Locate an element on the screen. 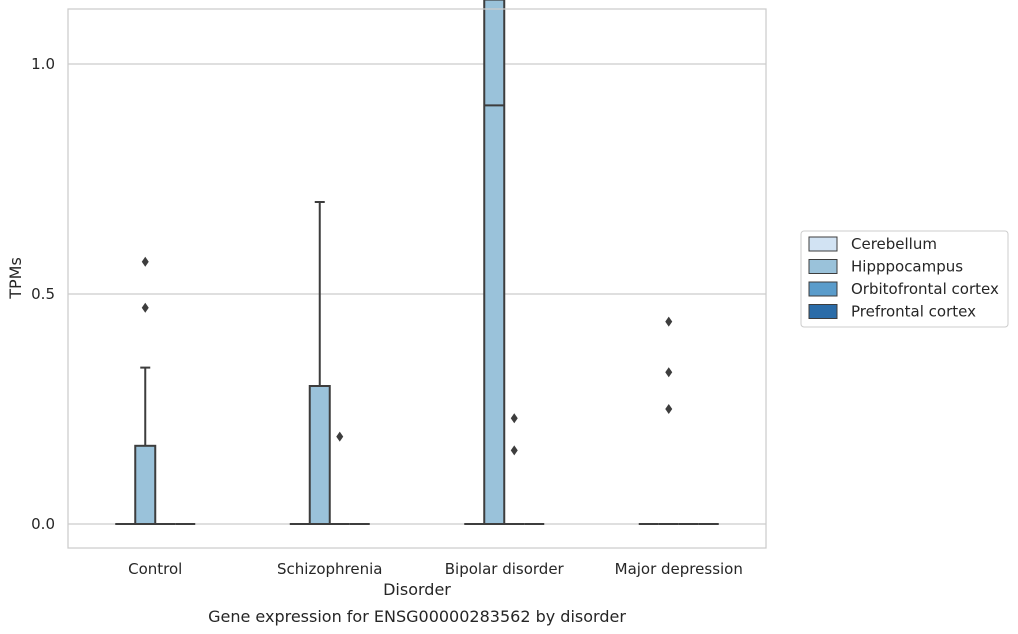 The image size is (1018, 634). x-tick-label: Major depression is located at coordinates (679, 569).